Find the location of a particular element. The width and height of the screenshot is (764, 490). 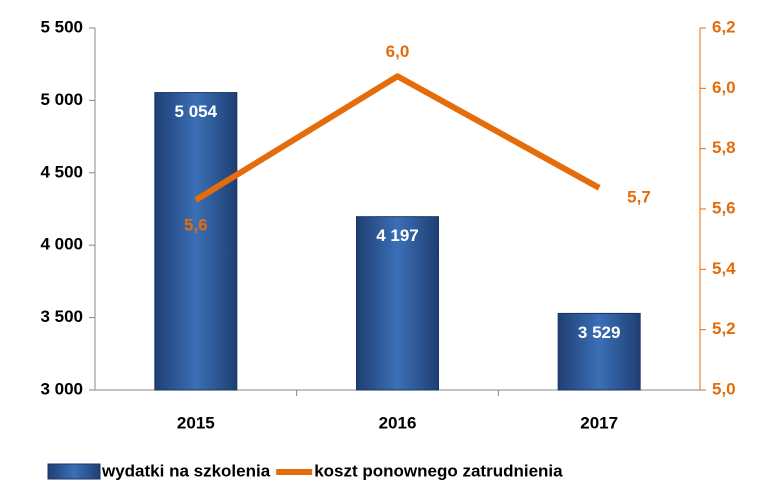

x-tick-label: 2017 is located at coordinates (599, 422).